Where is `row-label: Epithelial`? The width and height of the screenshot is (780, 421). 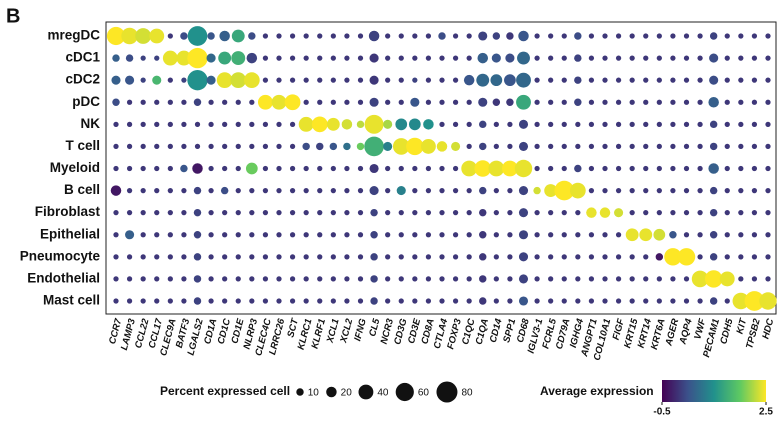
row-label: Epithelial is located at coordinates (70, 233).